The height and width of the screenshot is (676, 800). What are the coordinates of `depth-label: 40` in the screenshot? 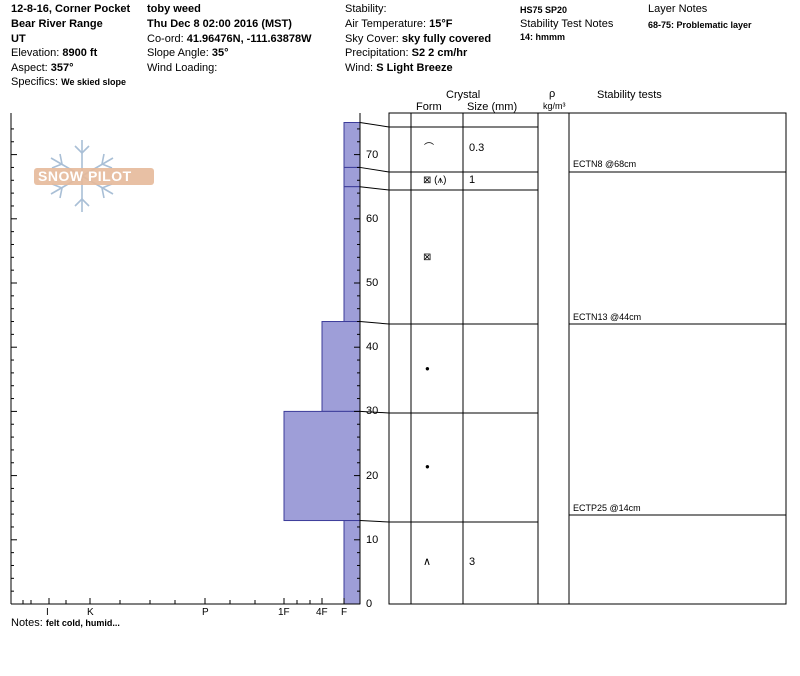 It's located at (372, 347).